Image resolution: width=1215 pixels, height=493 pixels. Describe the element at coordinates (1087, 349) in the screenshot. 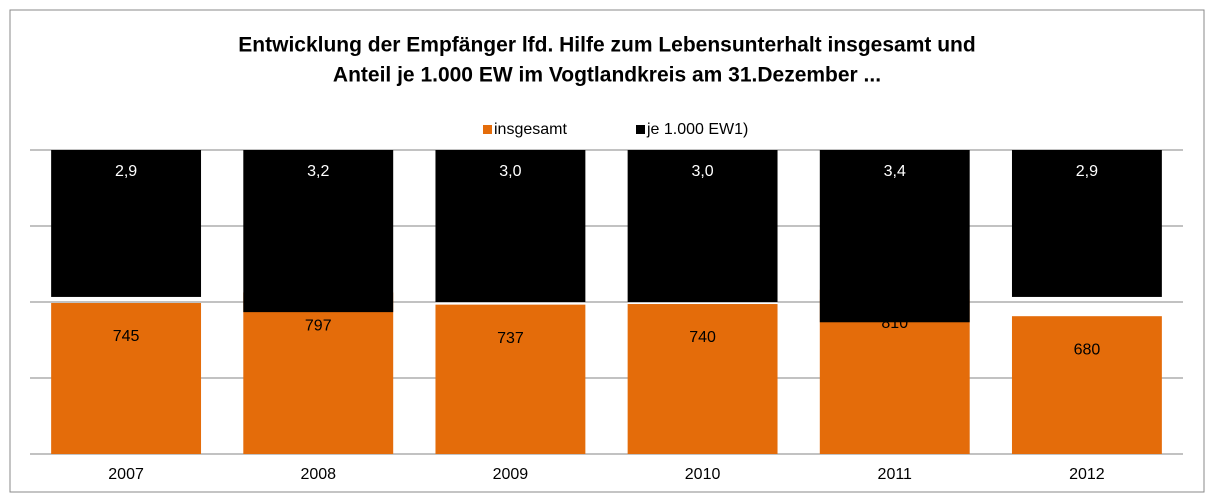

I see `data-label: 680` at that location.